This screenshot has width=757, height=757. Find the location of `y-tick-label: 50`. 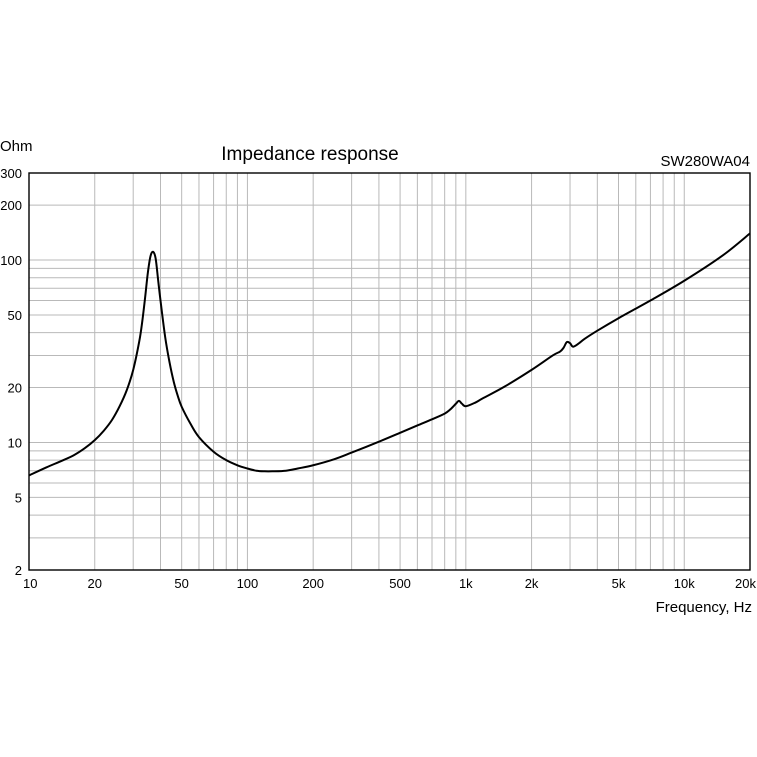

y-tick-label: 50 is located at coordinates (15, 315).